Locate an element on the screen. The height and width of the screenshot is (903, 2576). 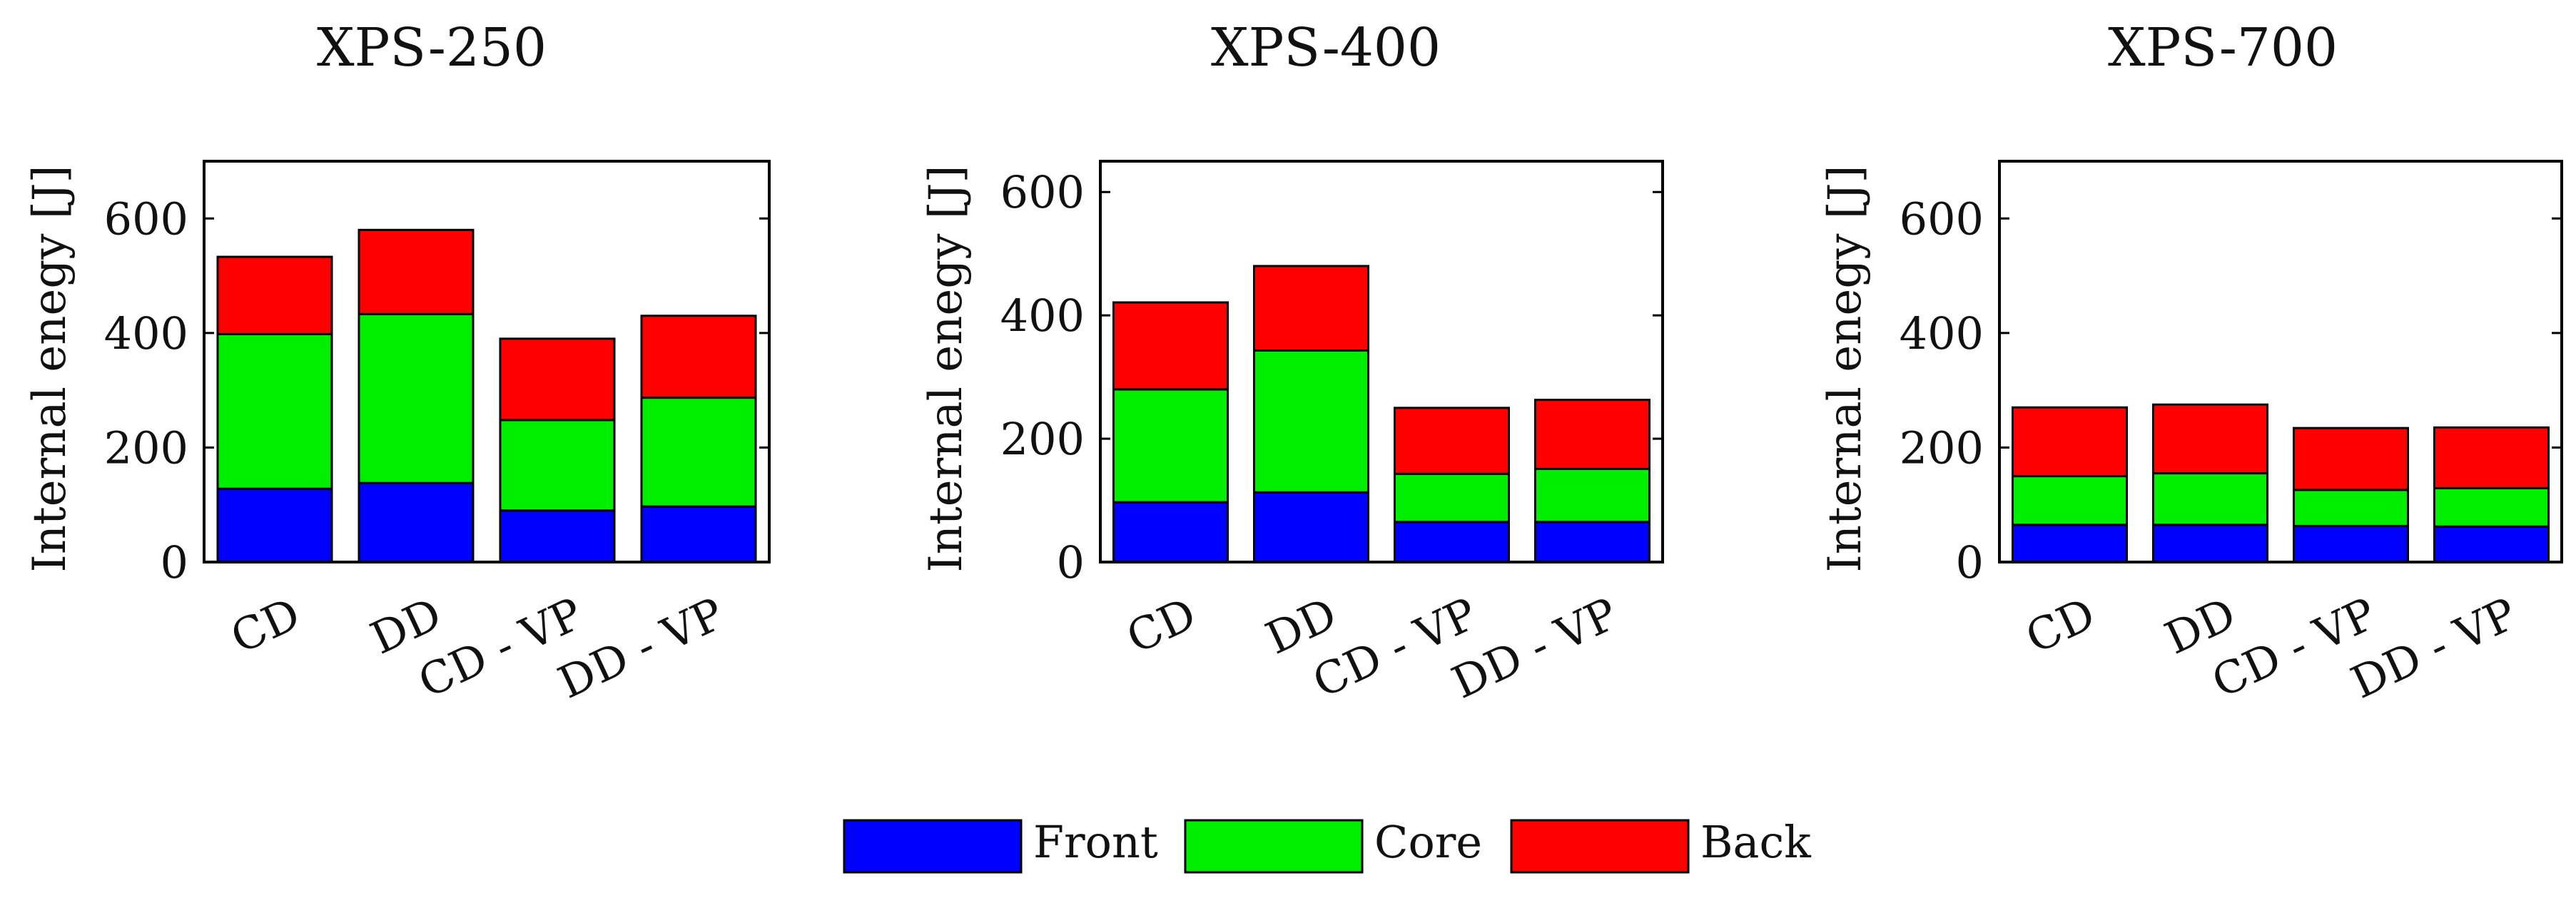
legend-swatch-core is located at coordinates (1274, 846).